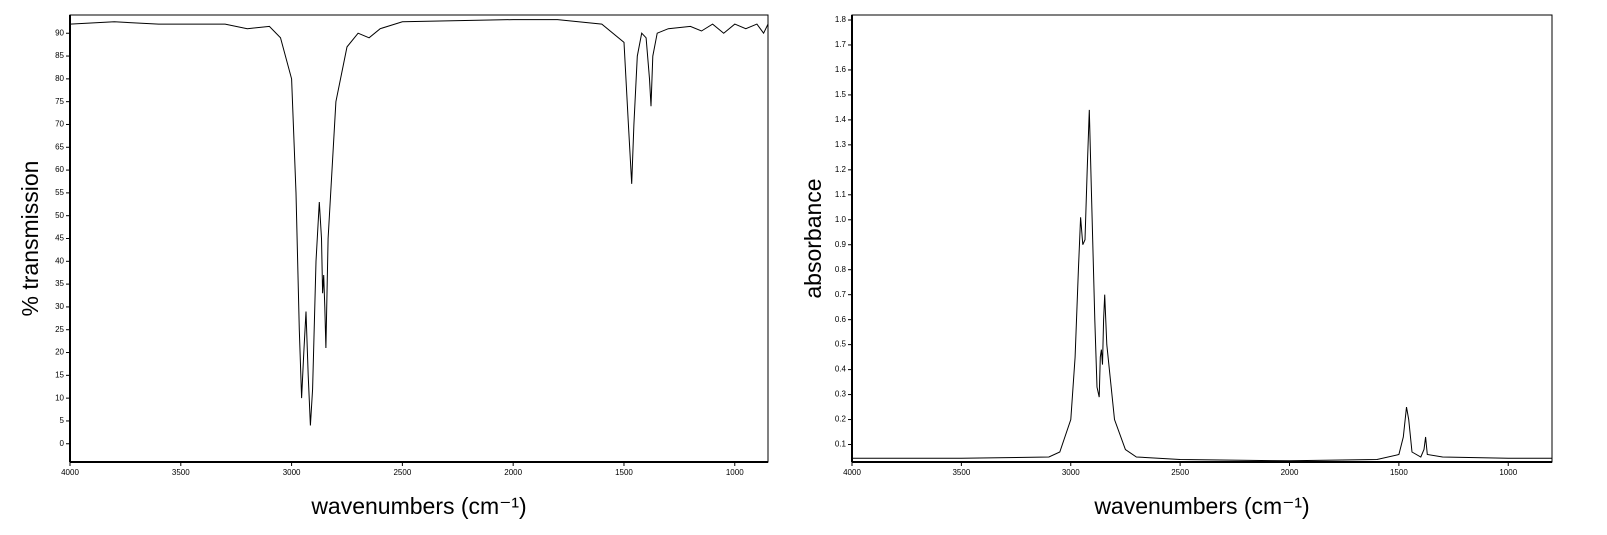 The image size is (1607, 535). What do you see at coordinates (841, 194) in the screenshot?
I see `y-tick-label: 1.1` at bounding box center [841, 194].